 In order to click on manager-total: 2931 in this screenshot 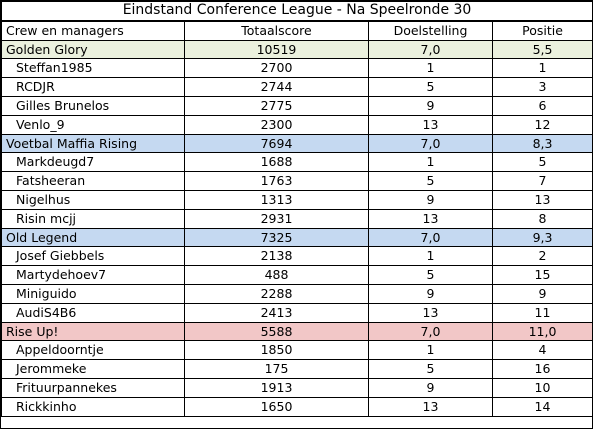, I will do `click(276, 218)`.